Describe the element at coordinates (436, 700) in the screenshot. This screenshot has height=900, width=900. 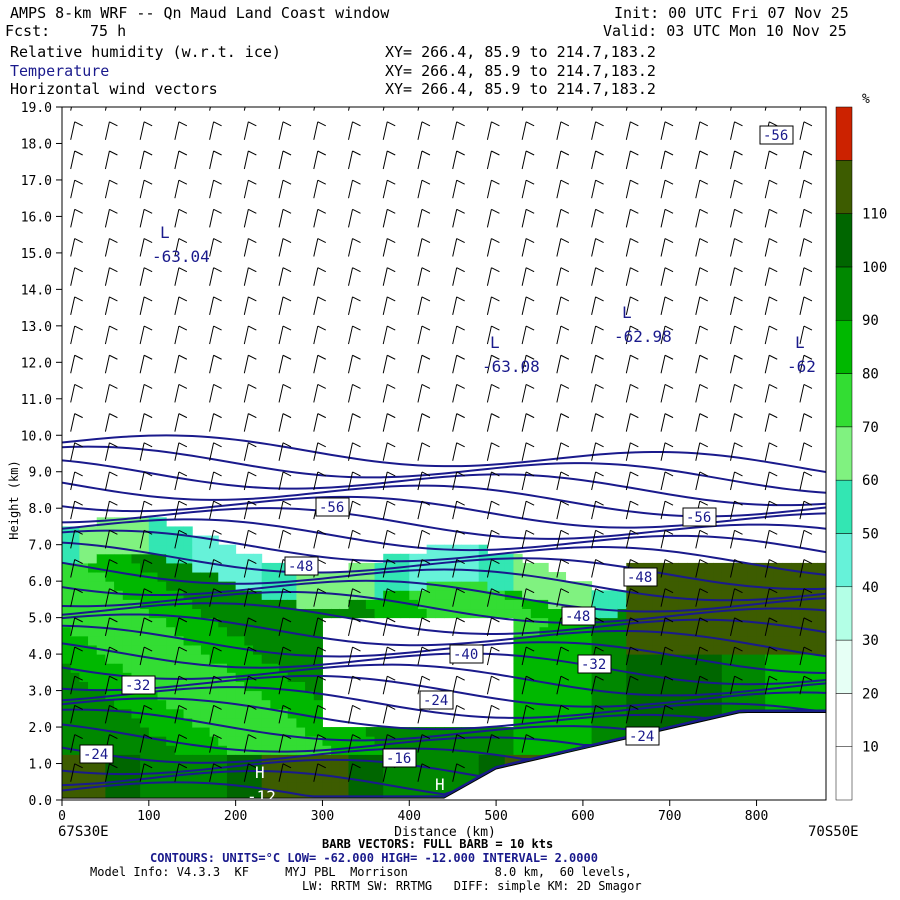
I see `contour-label-box` at that location.